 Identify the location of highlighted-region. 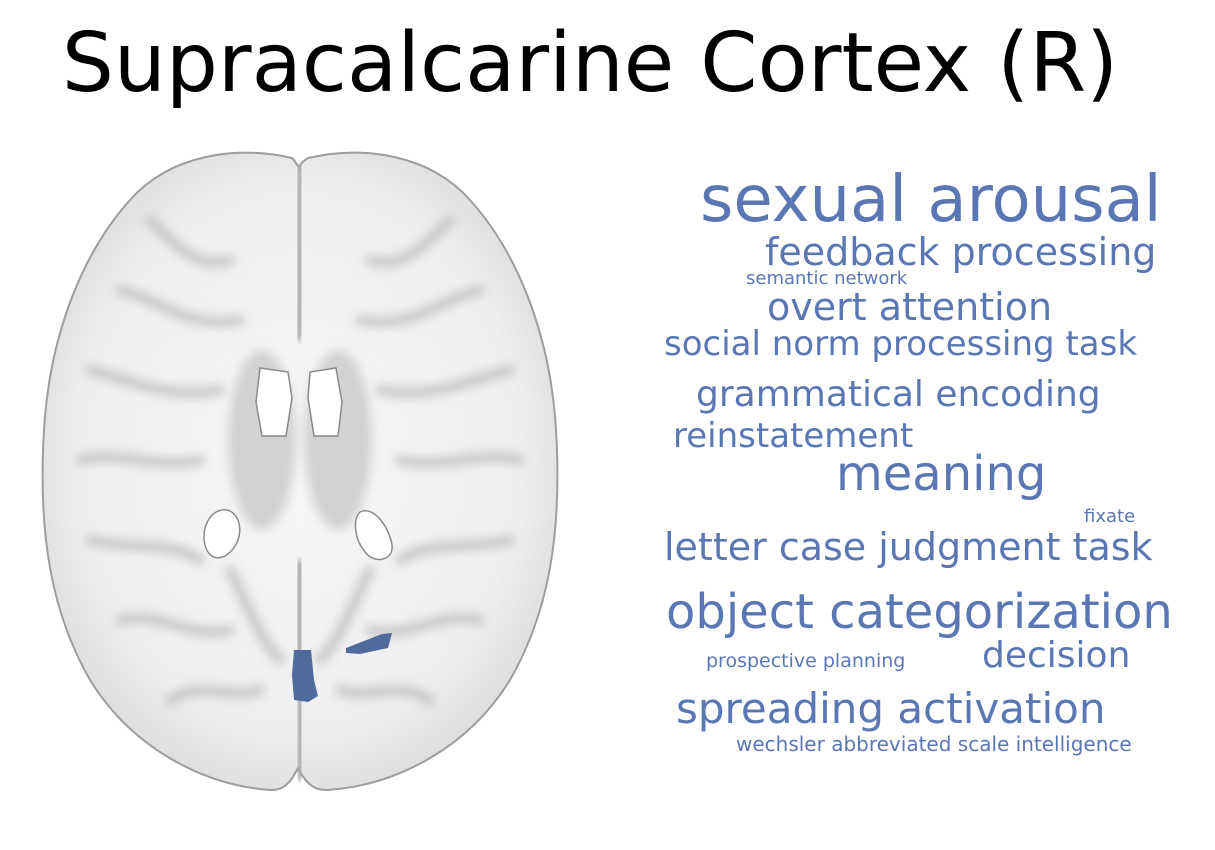
(342, 667).